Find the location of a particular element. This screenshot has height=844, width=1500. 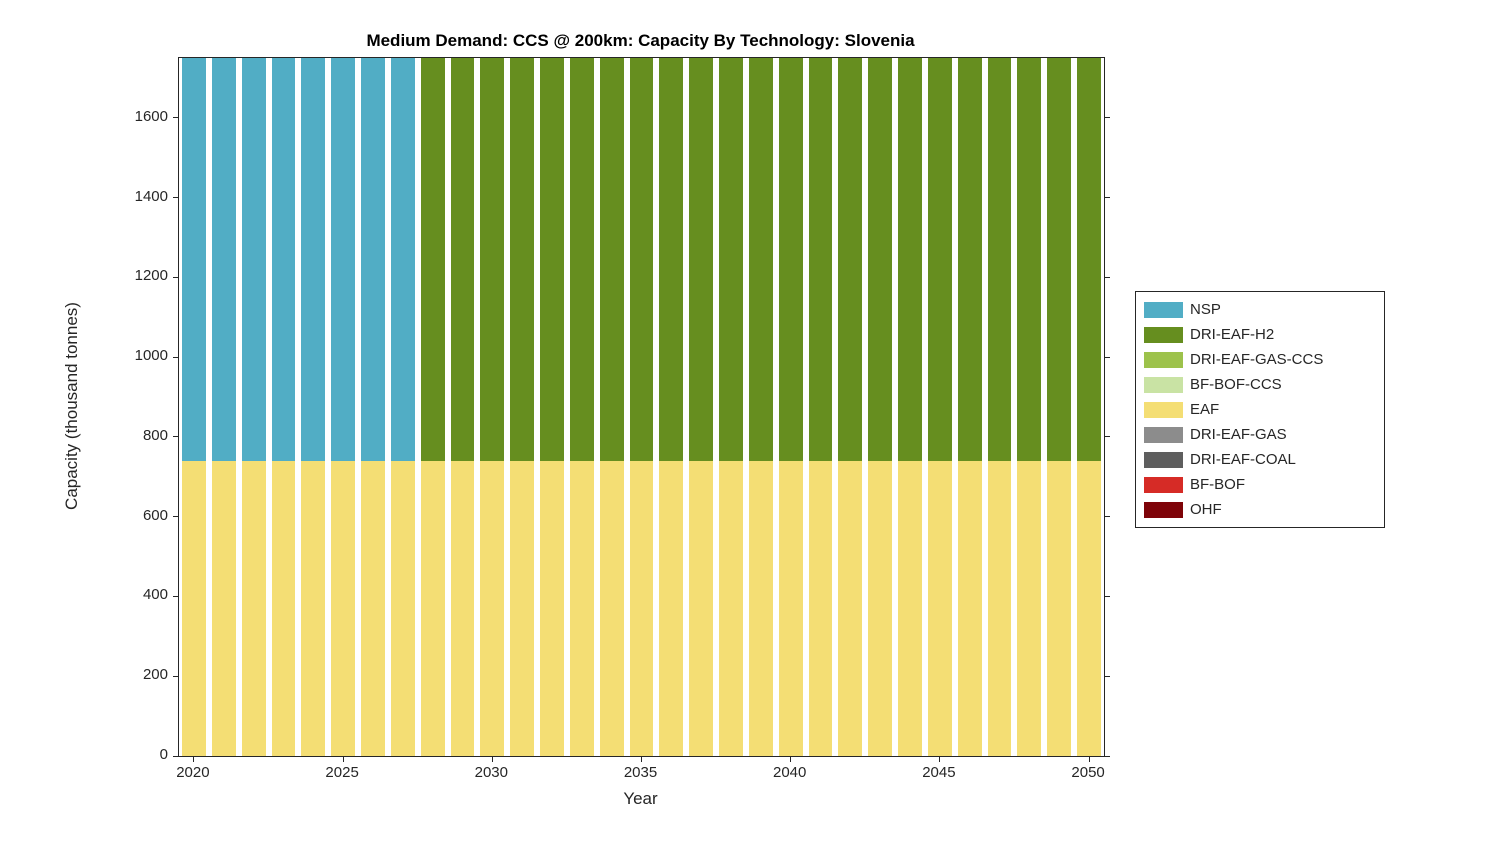

y-tick-label: 1400 is located at coordinates (151, 196).